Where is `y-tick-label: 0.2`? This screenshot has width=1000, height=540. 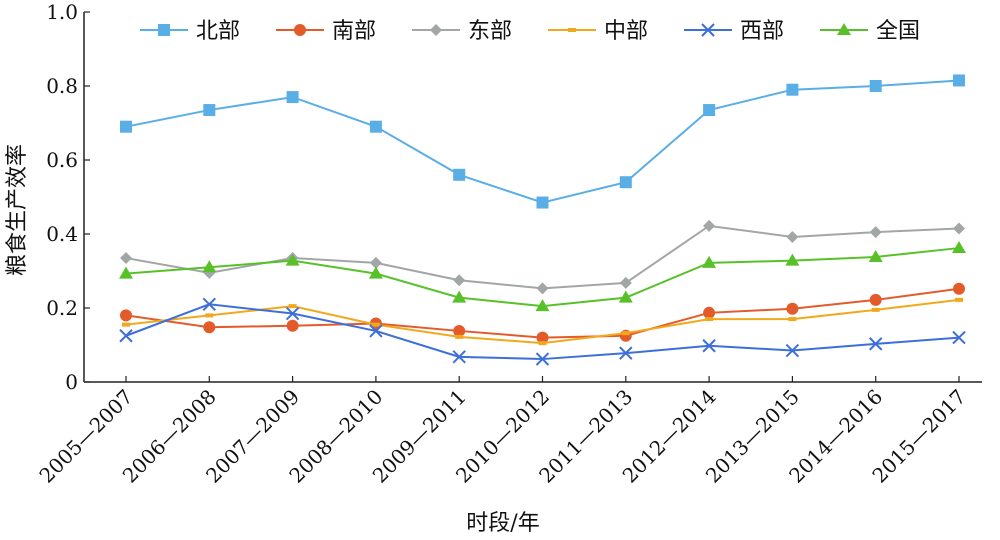 y-tick-label: 0.2 is located at coordinates (62, 308).